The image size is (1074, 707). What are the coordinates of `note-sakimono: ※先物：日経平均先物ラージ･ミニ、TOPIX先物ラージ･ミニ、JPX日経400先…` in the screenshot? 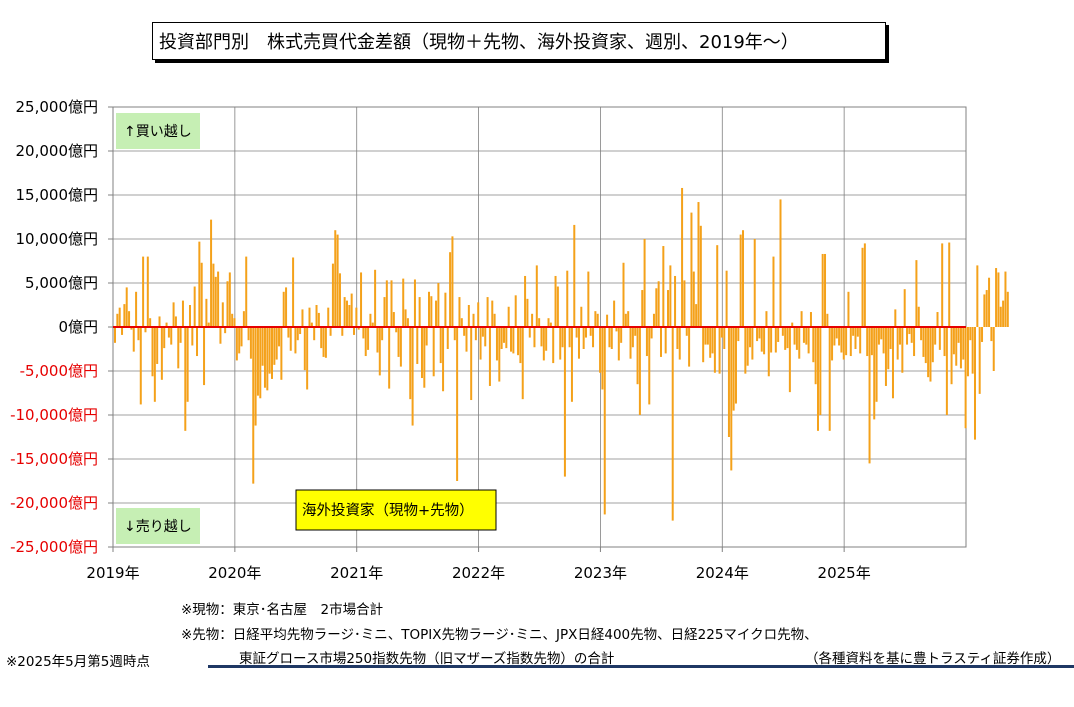 It's located at (499, 635).